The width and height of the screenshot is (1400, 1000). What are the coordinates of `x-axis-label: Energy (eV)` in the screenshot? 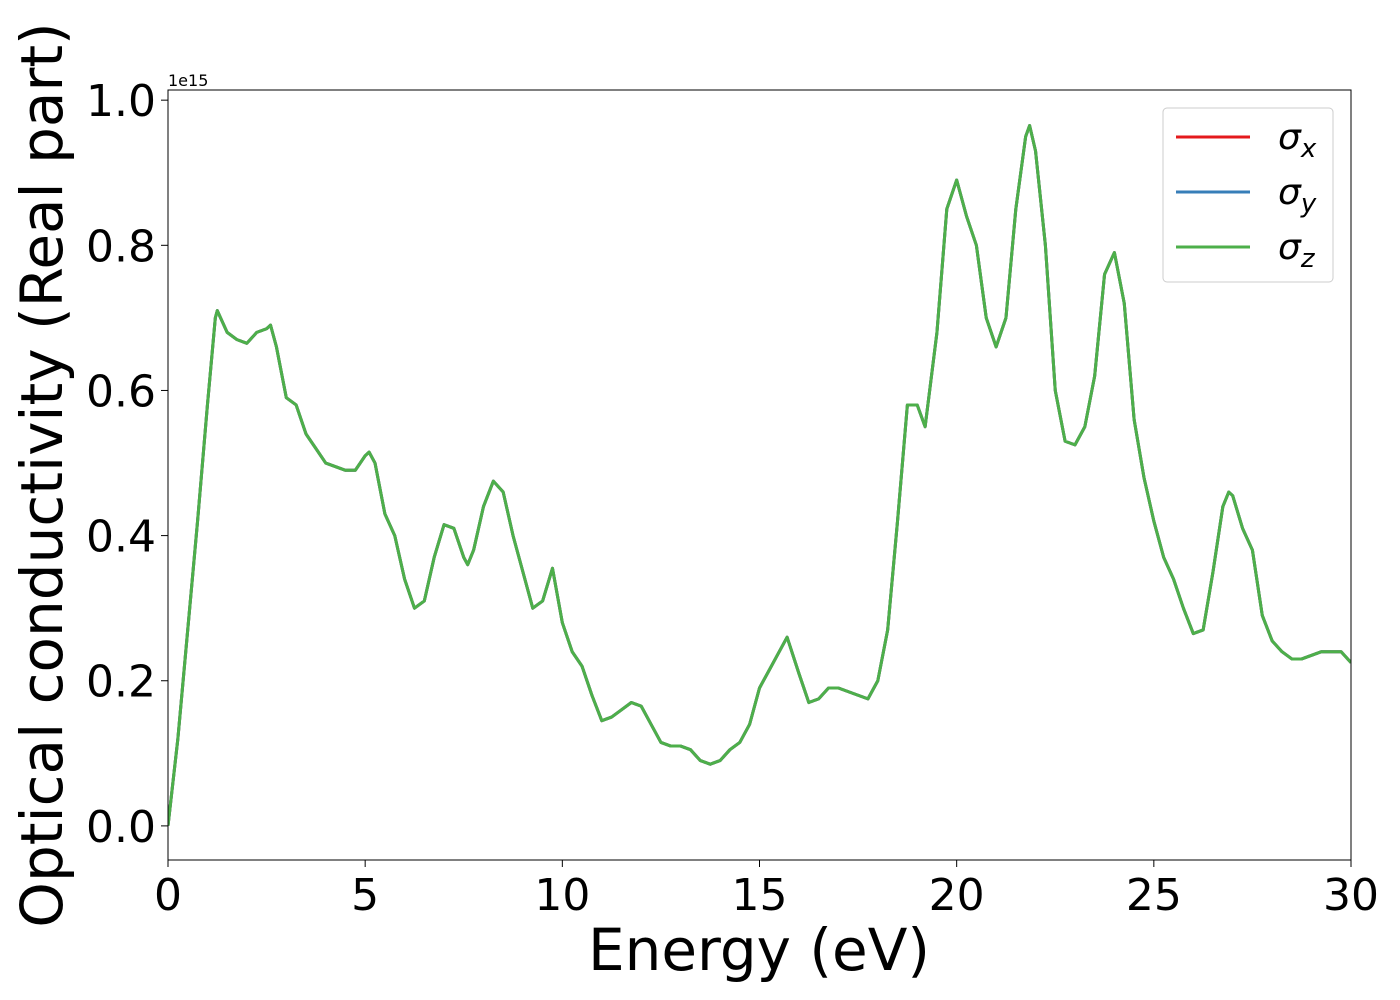 It's located at (759, 950).